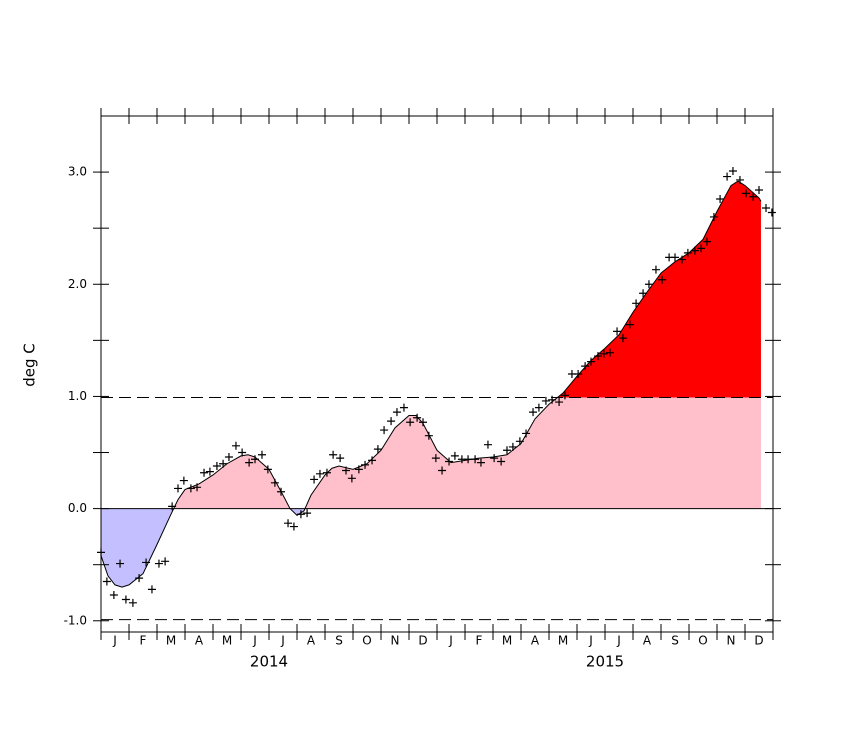  What do you see at coordinates (77, 508) in the screenshot?
I see `y-tick-label: 0.0` at bounding box center [77, 508].